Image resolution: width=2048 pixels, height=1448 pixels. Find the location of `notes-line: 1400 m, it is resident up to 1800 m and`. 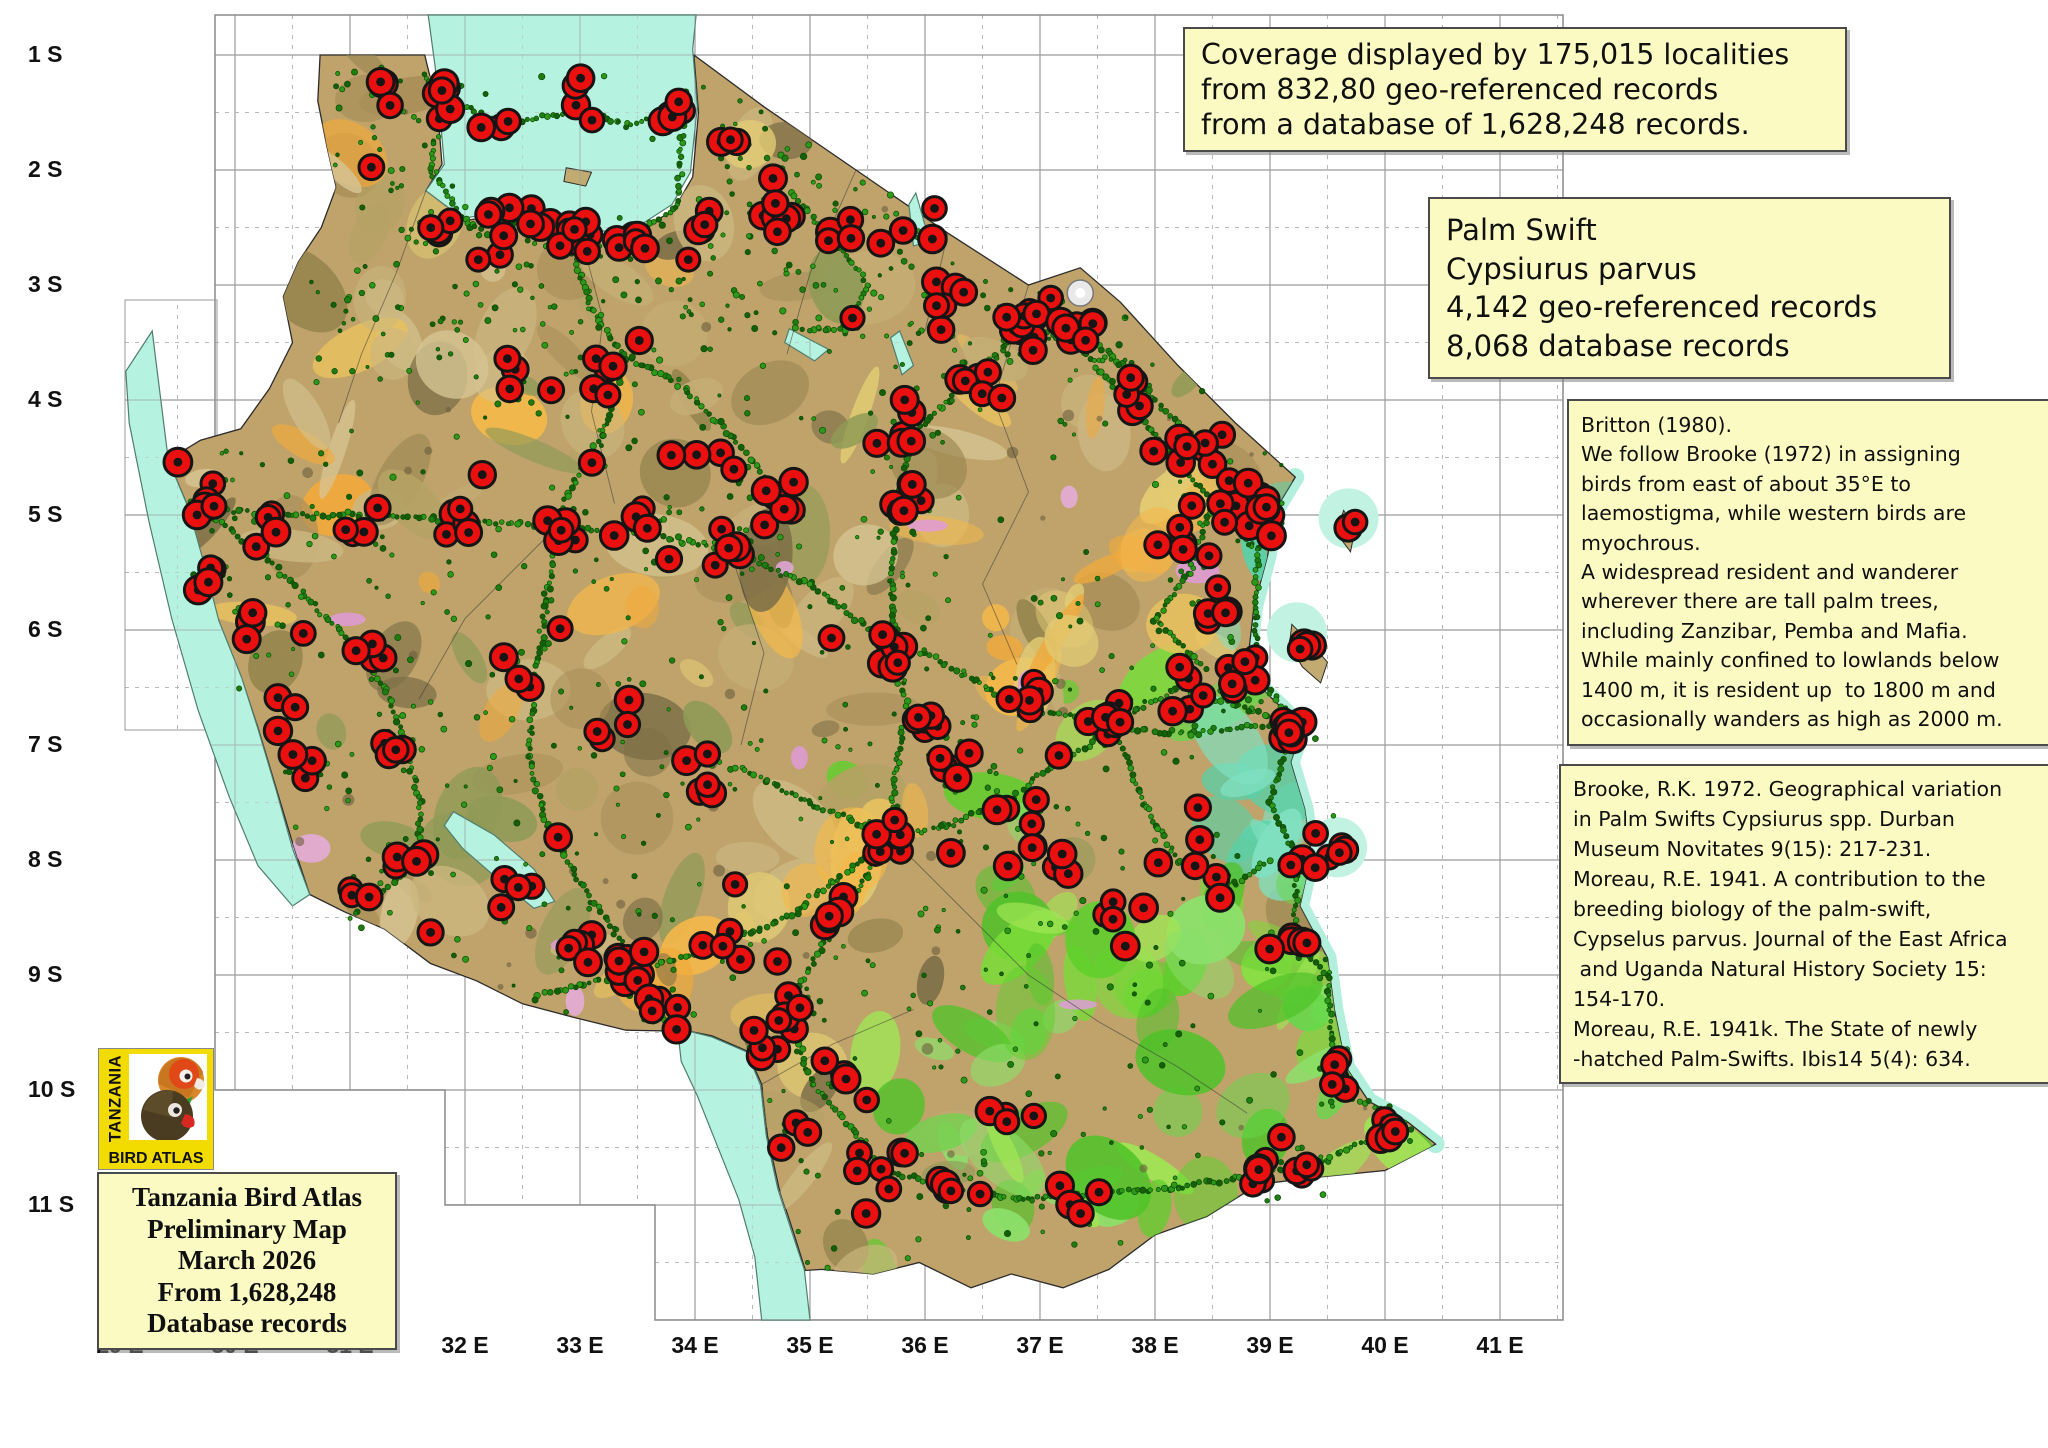

notes-line: 1400 m, it is resident up to 1800 m and is located at coordinates (1788, 689).